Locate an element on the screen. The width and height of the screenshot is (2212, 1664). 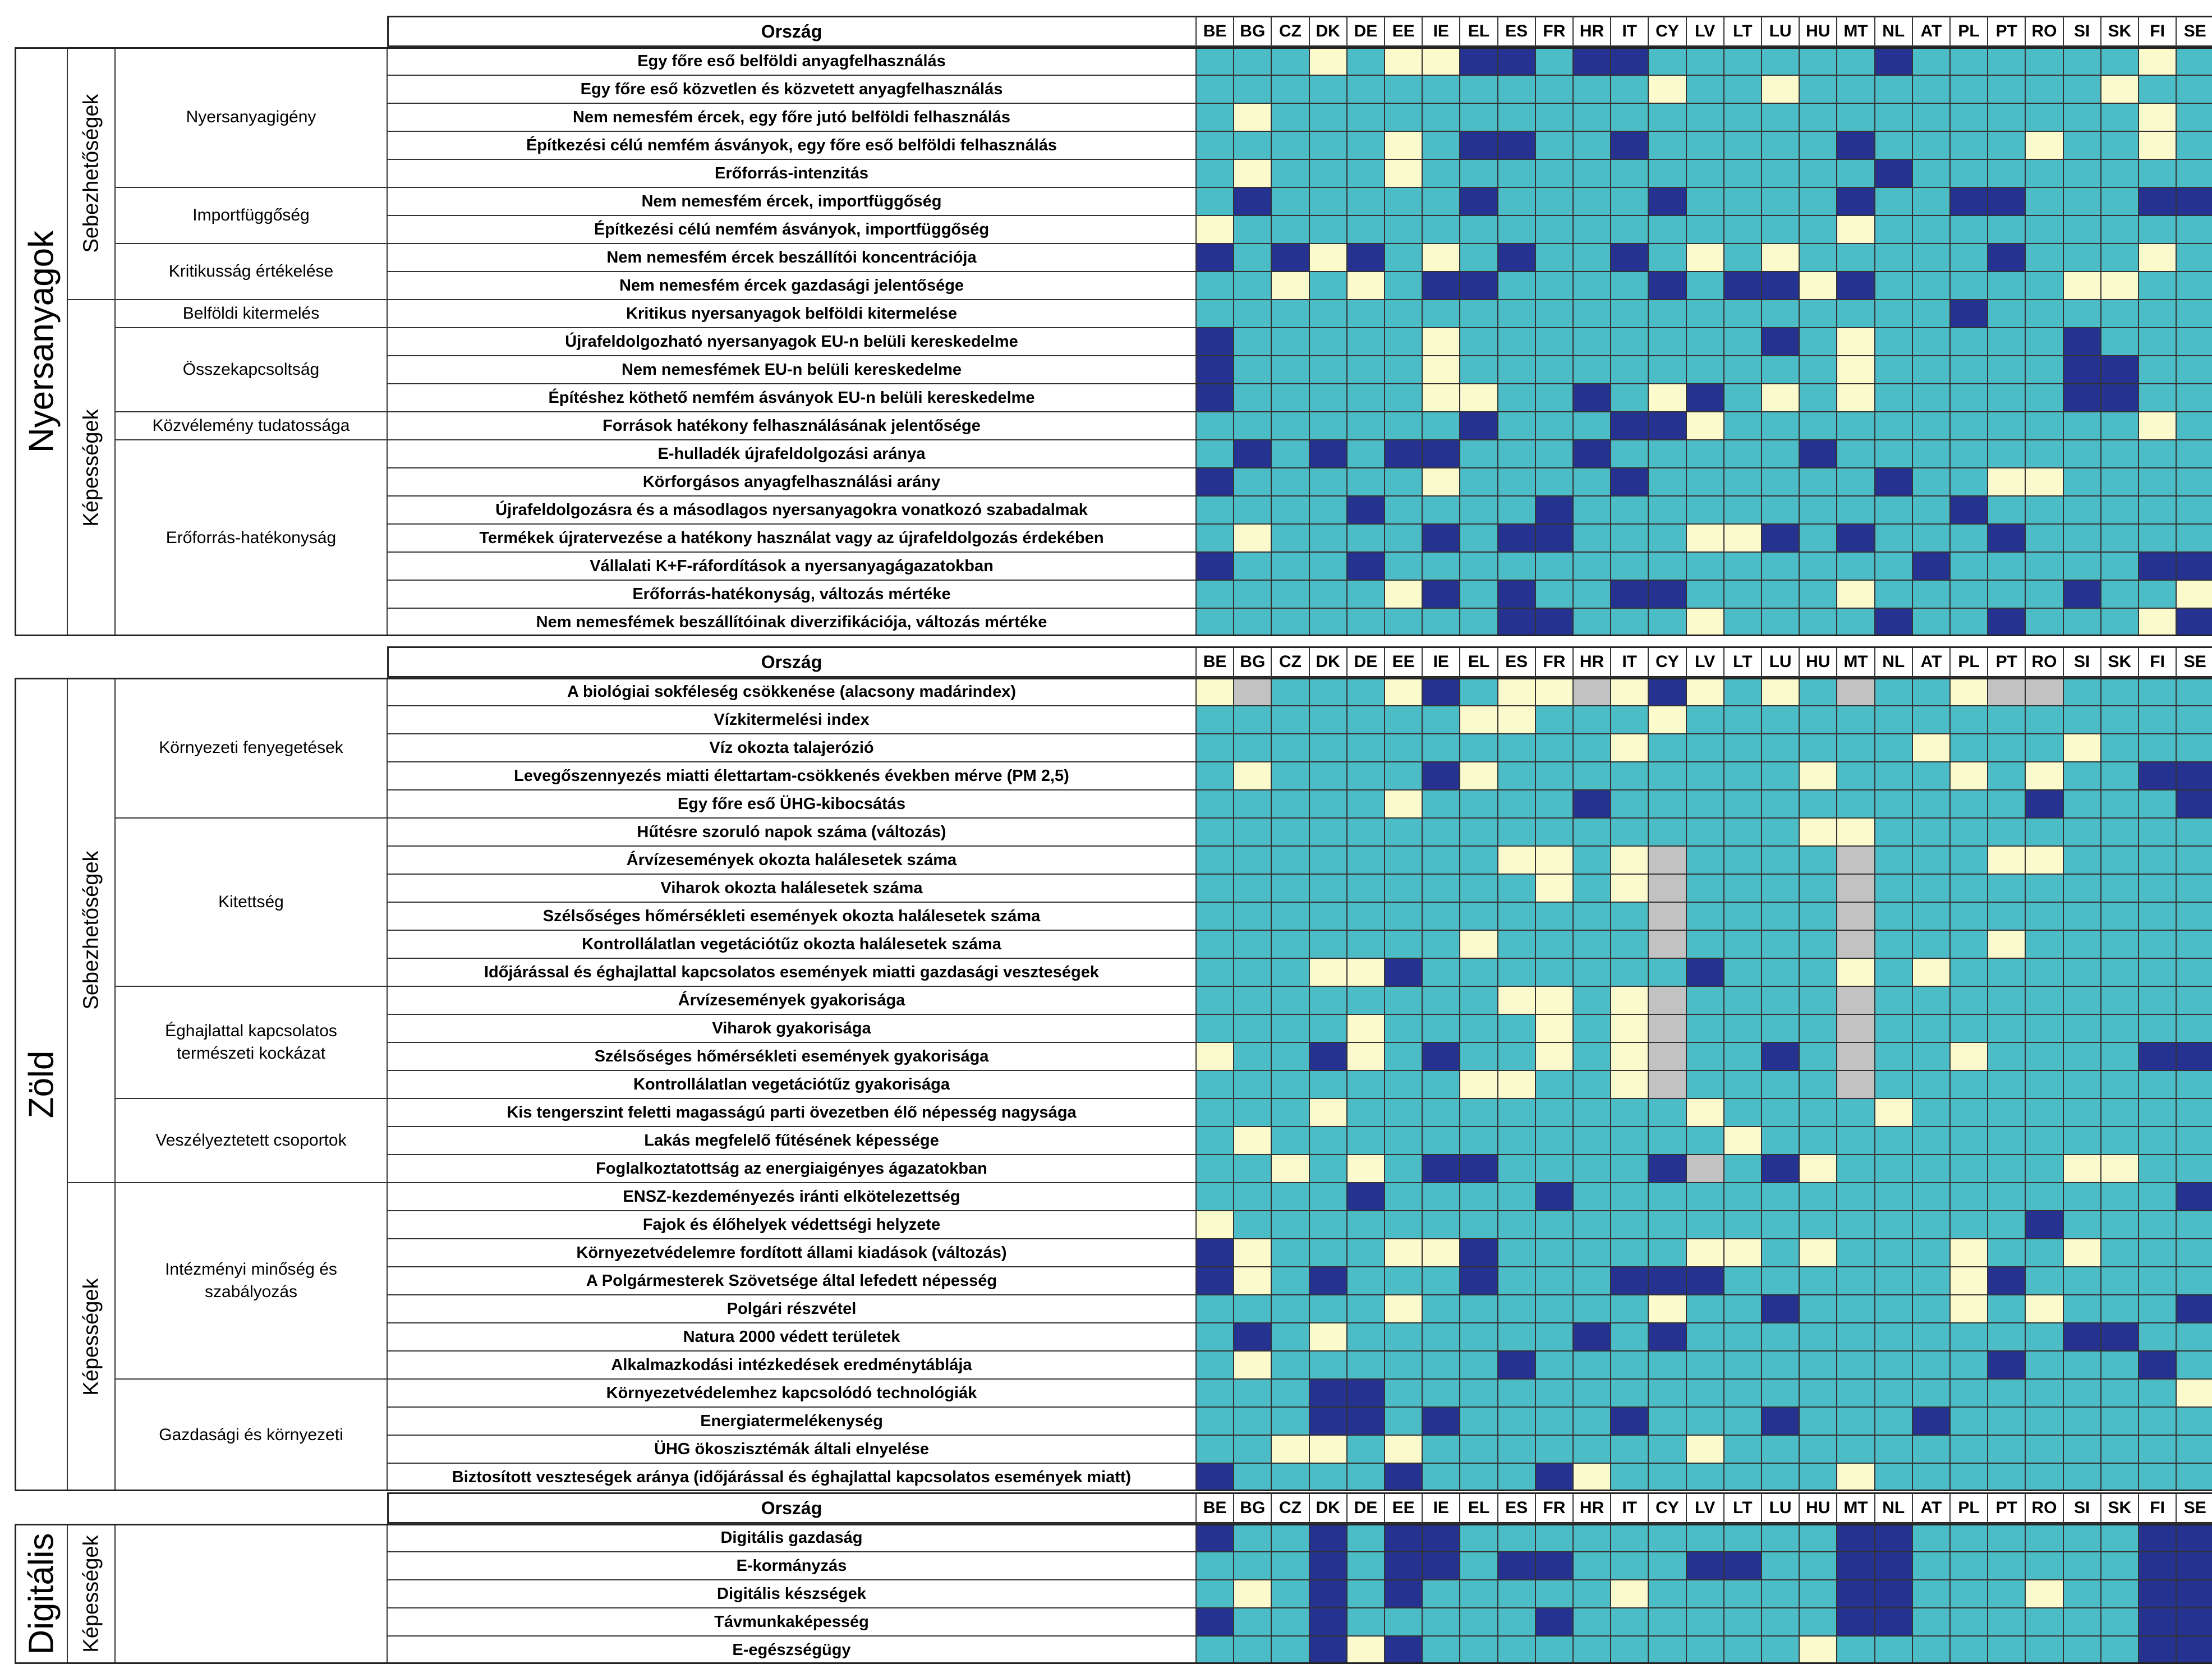
country-code-el: EL is located at coordinates (1479, 662).